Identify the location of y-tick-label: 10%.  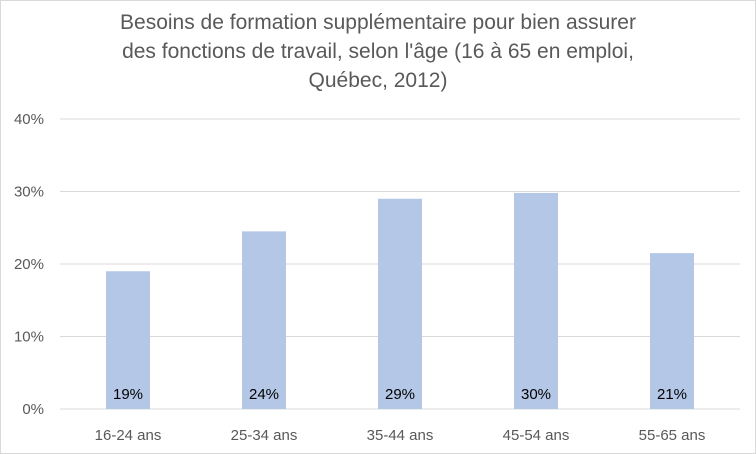
(29, 337).